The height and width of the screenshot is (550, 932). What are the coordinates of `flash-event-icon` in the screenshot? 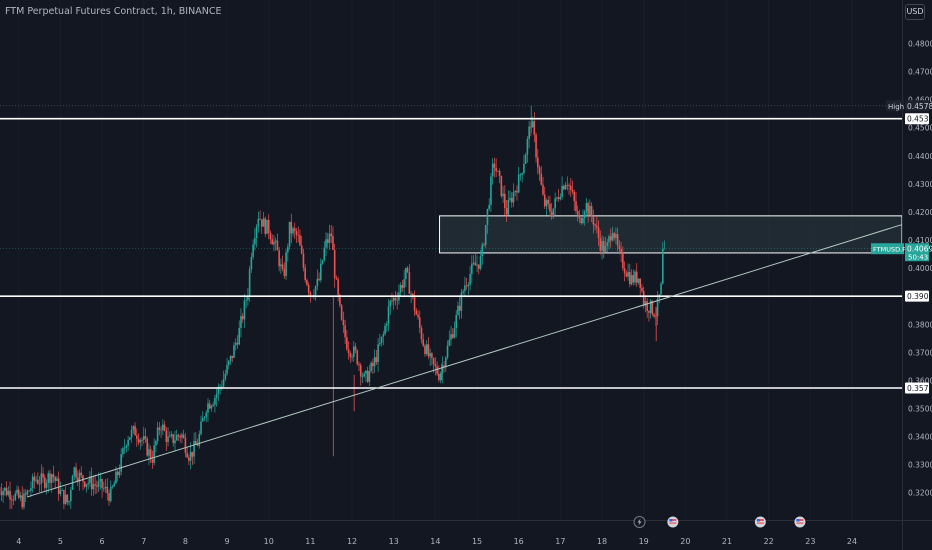 It's located at (639, 522).